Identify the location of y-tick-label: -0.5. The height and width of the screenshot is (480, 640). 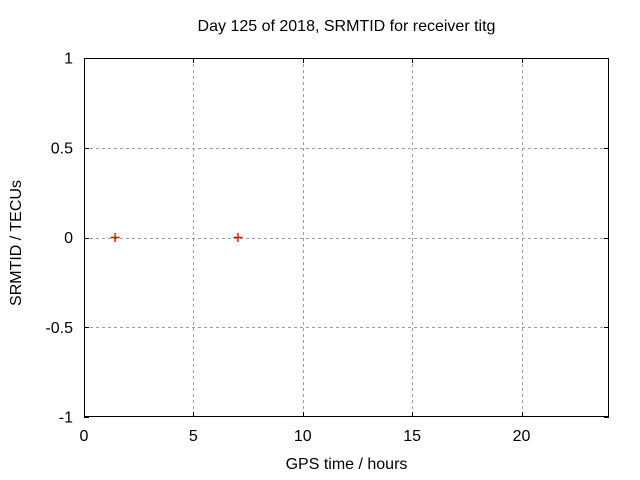
(59, 328).